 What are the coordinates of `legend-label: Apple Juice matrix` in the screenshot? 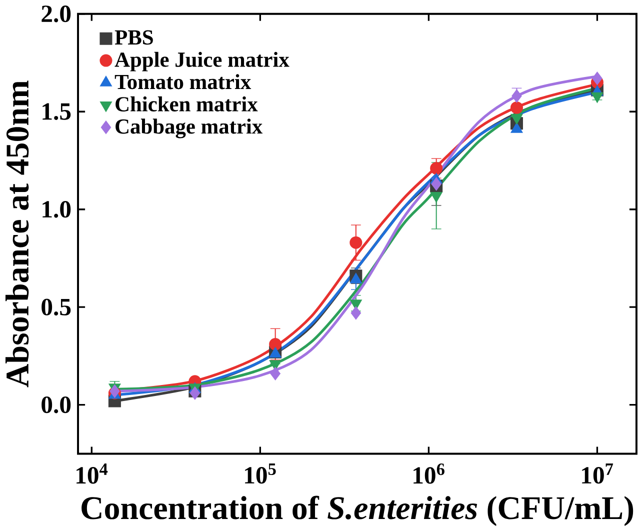 It's located at (202, 62).